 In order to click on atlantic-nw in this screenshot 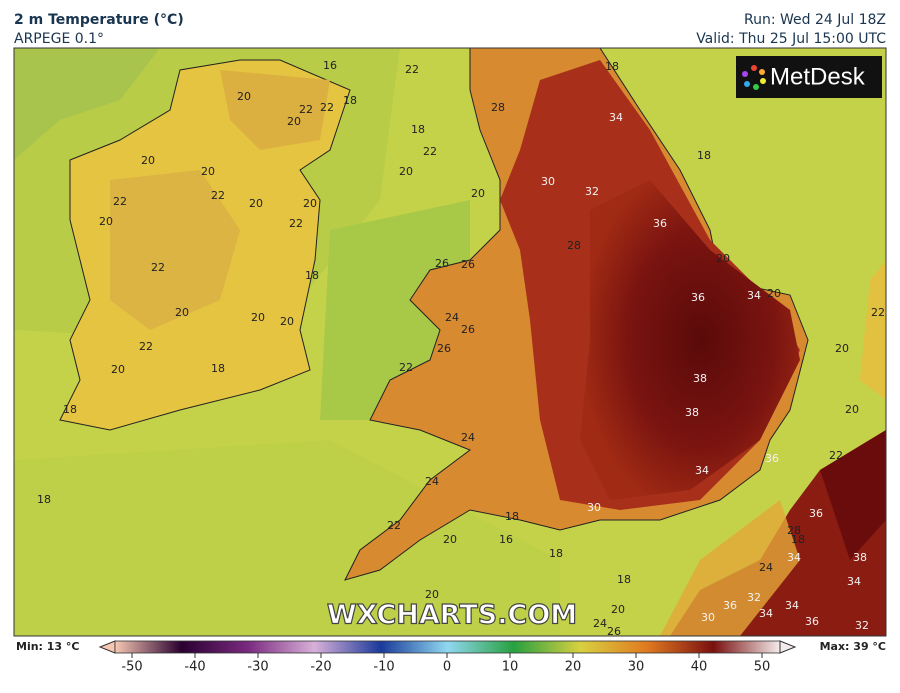, I will do `click(87, 104)`.